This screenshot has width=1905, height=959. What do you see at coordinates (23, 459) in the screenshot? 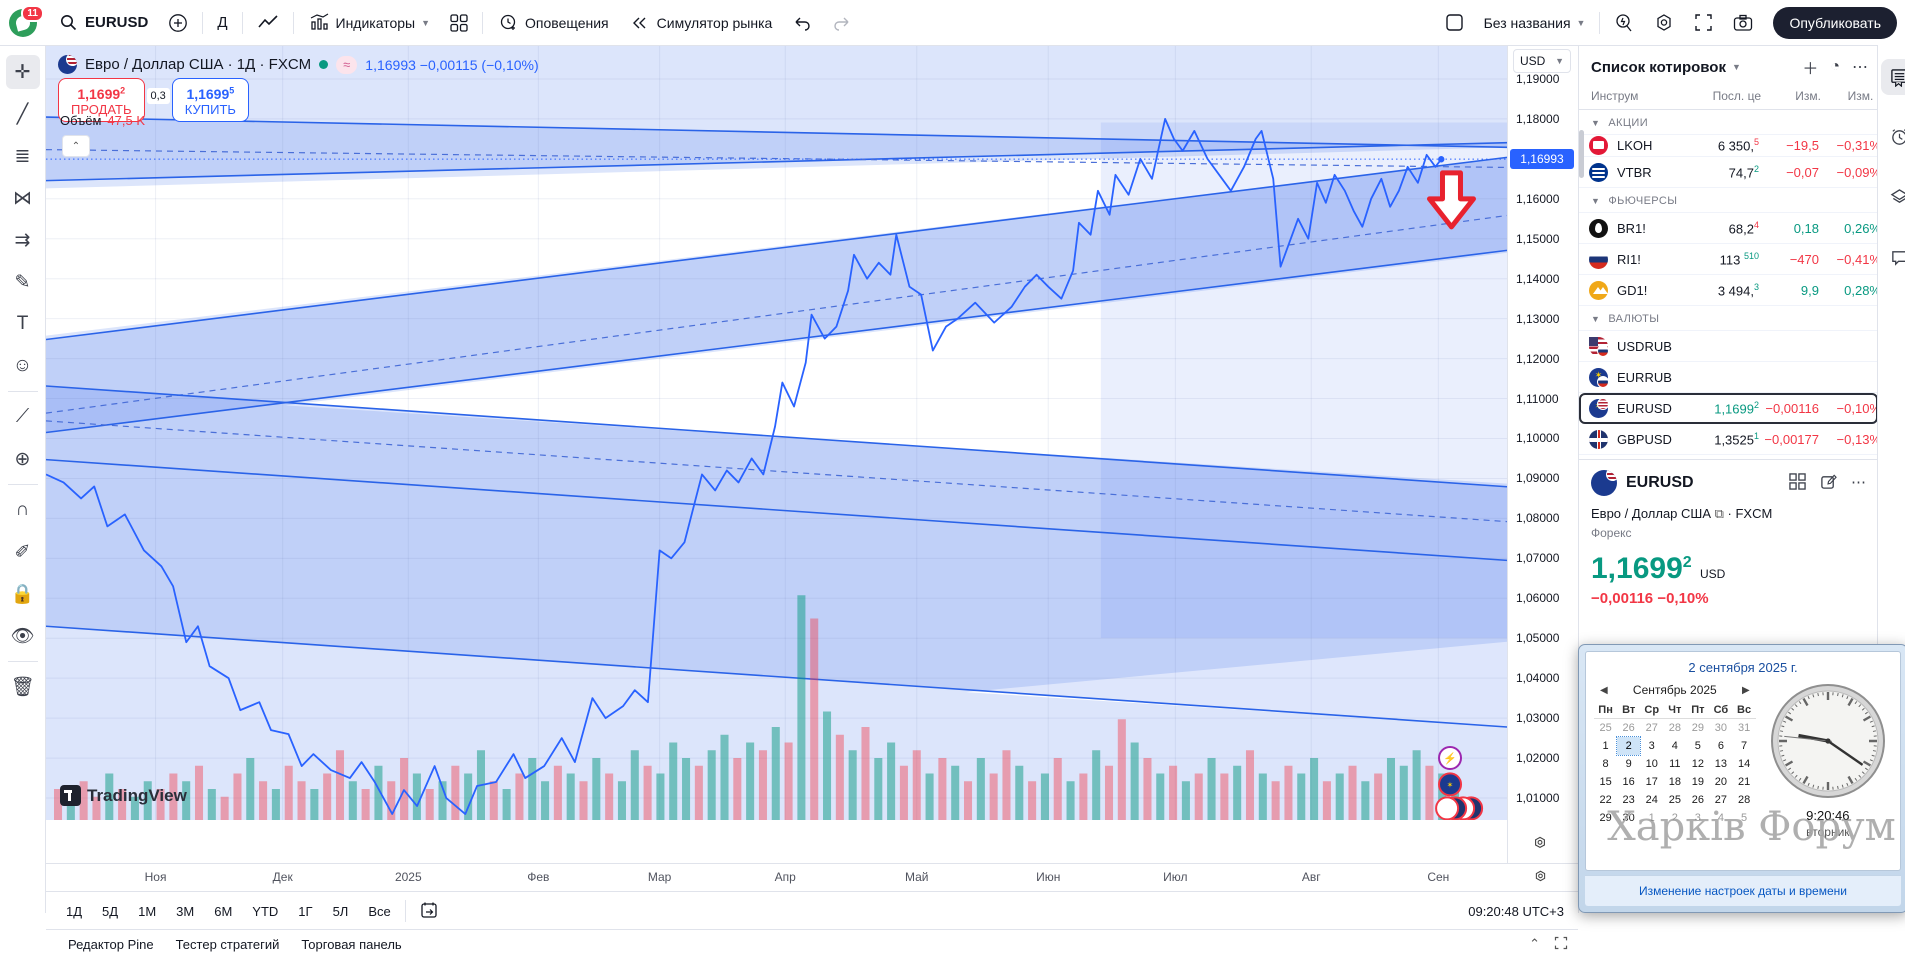
I see `zoom-in-tool-icon: ⊕` at bounding box center [23, 459].